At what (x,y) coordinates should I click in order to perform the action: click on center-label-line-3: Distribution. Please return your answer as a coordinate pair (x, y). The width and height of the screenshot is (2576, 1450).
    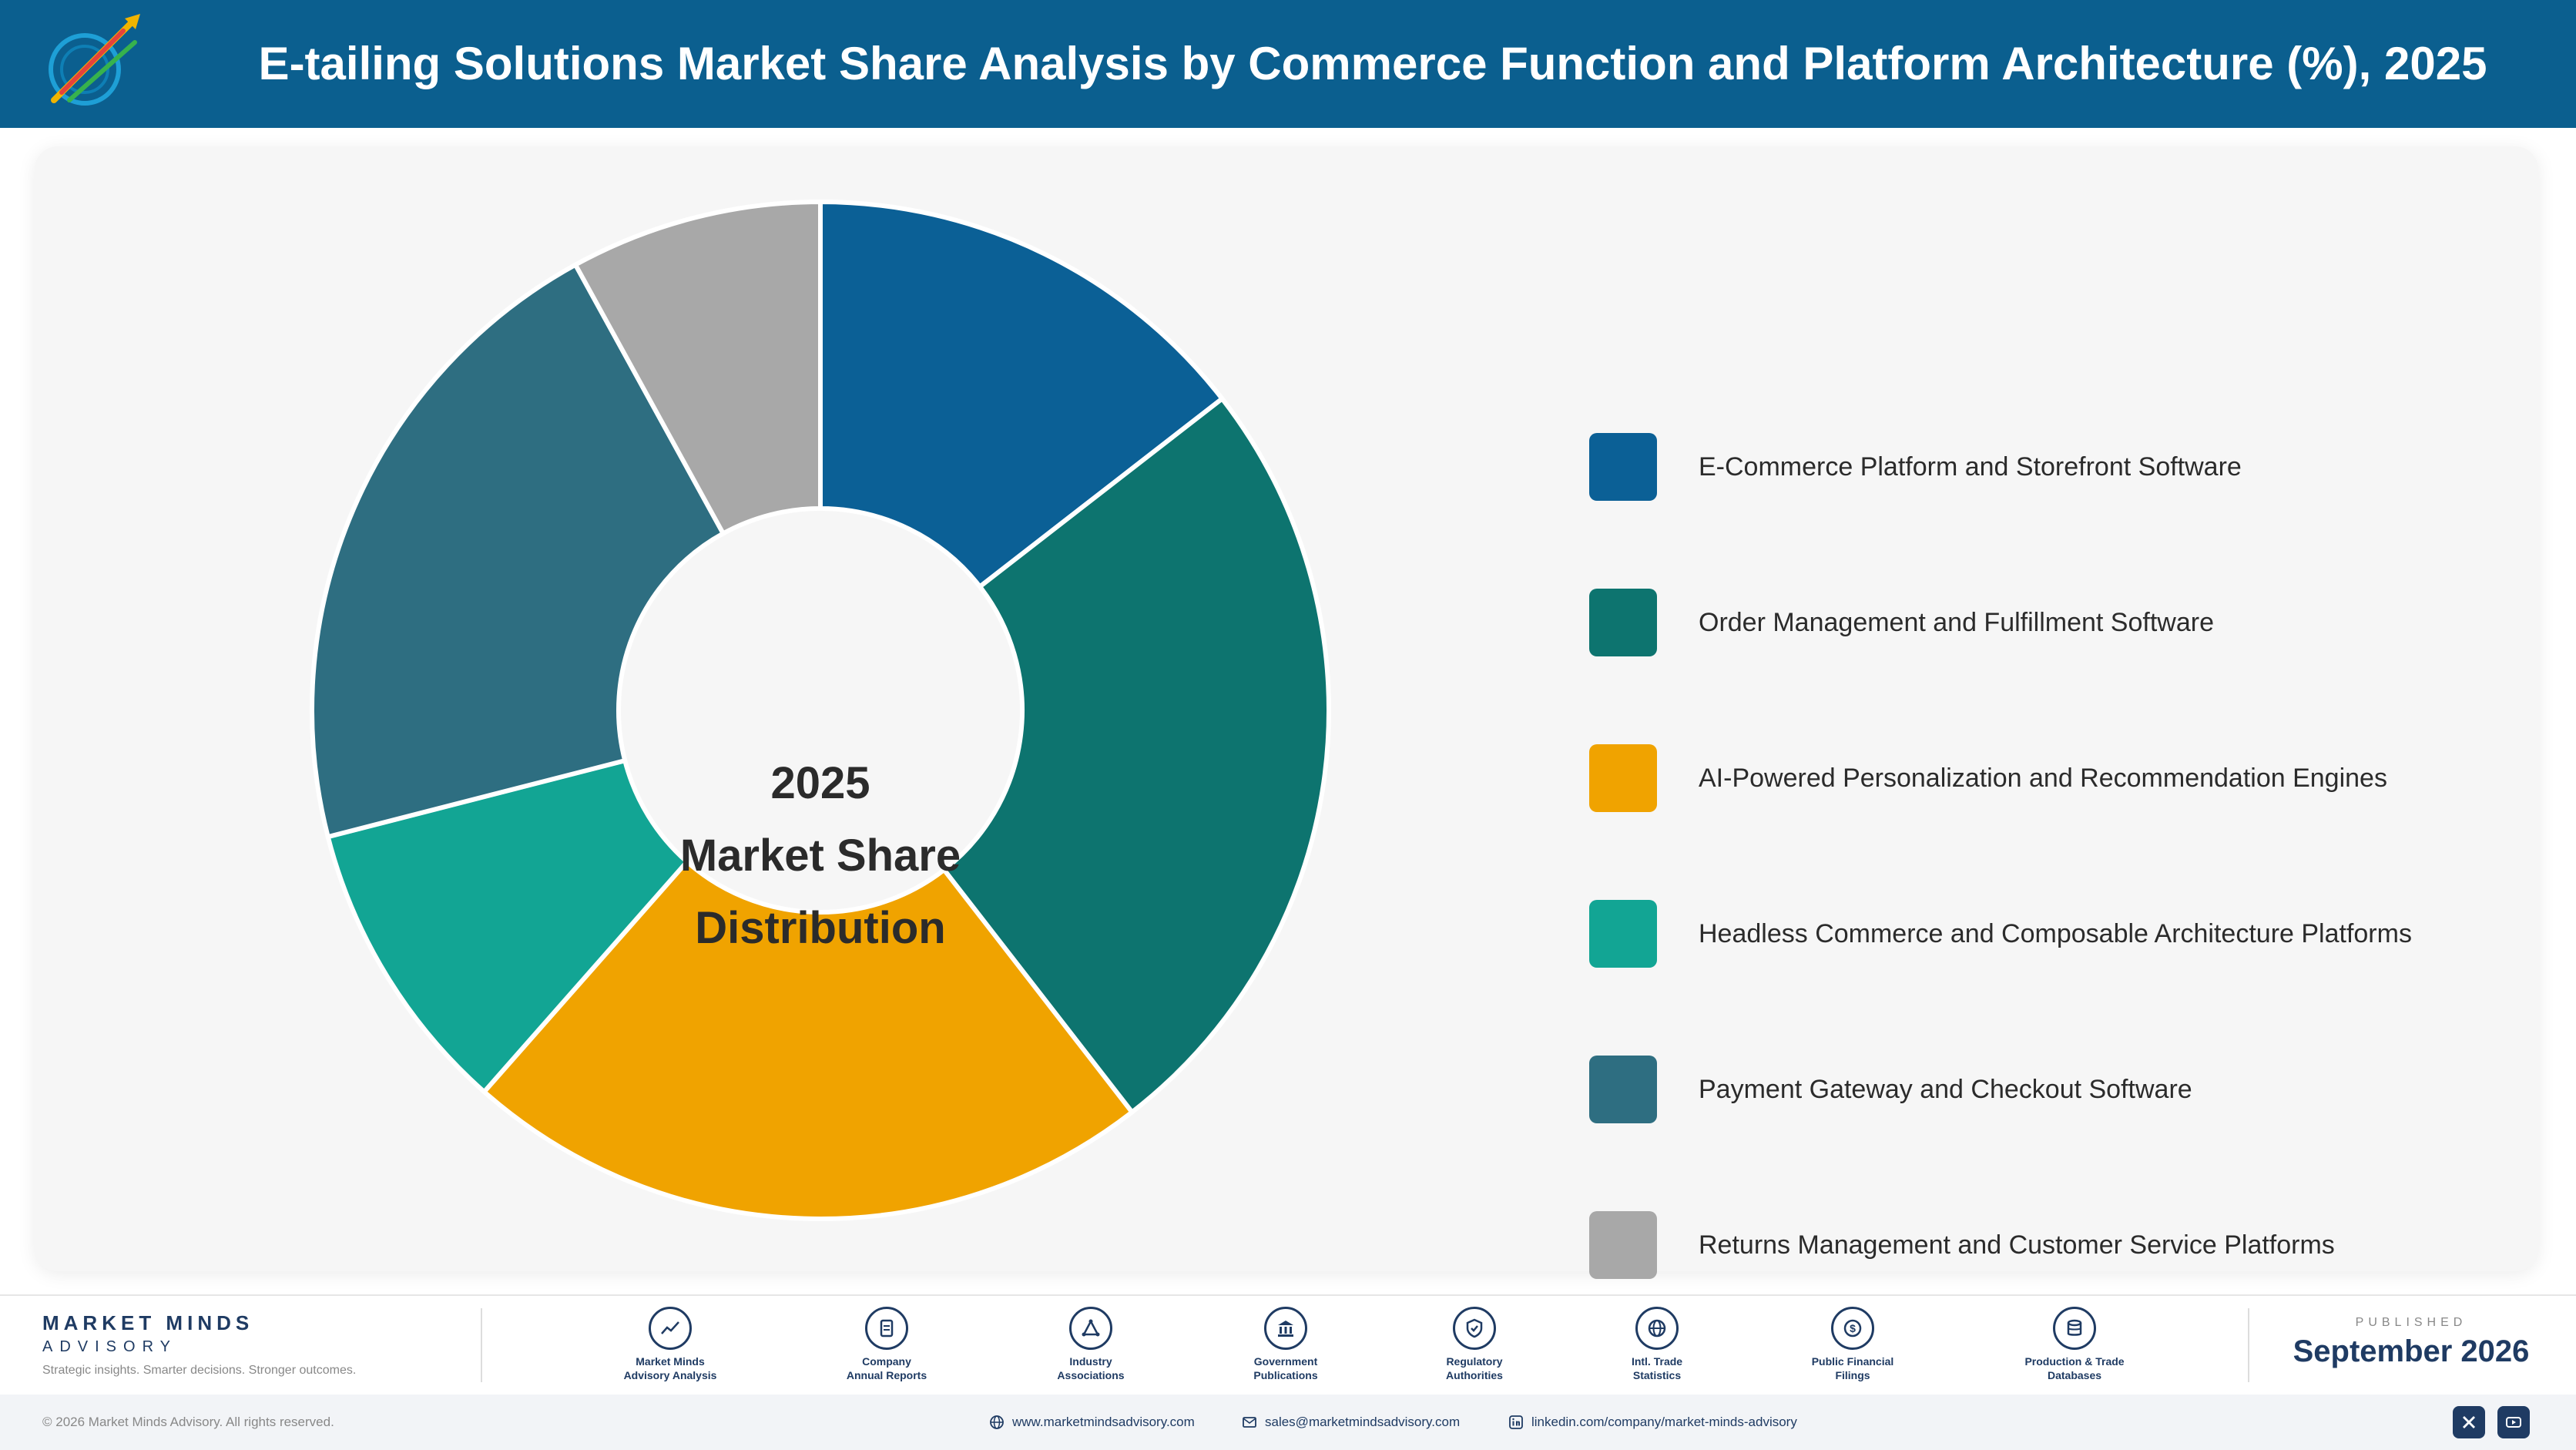
    Looking at the image, I should click on (820, 928).